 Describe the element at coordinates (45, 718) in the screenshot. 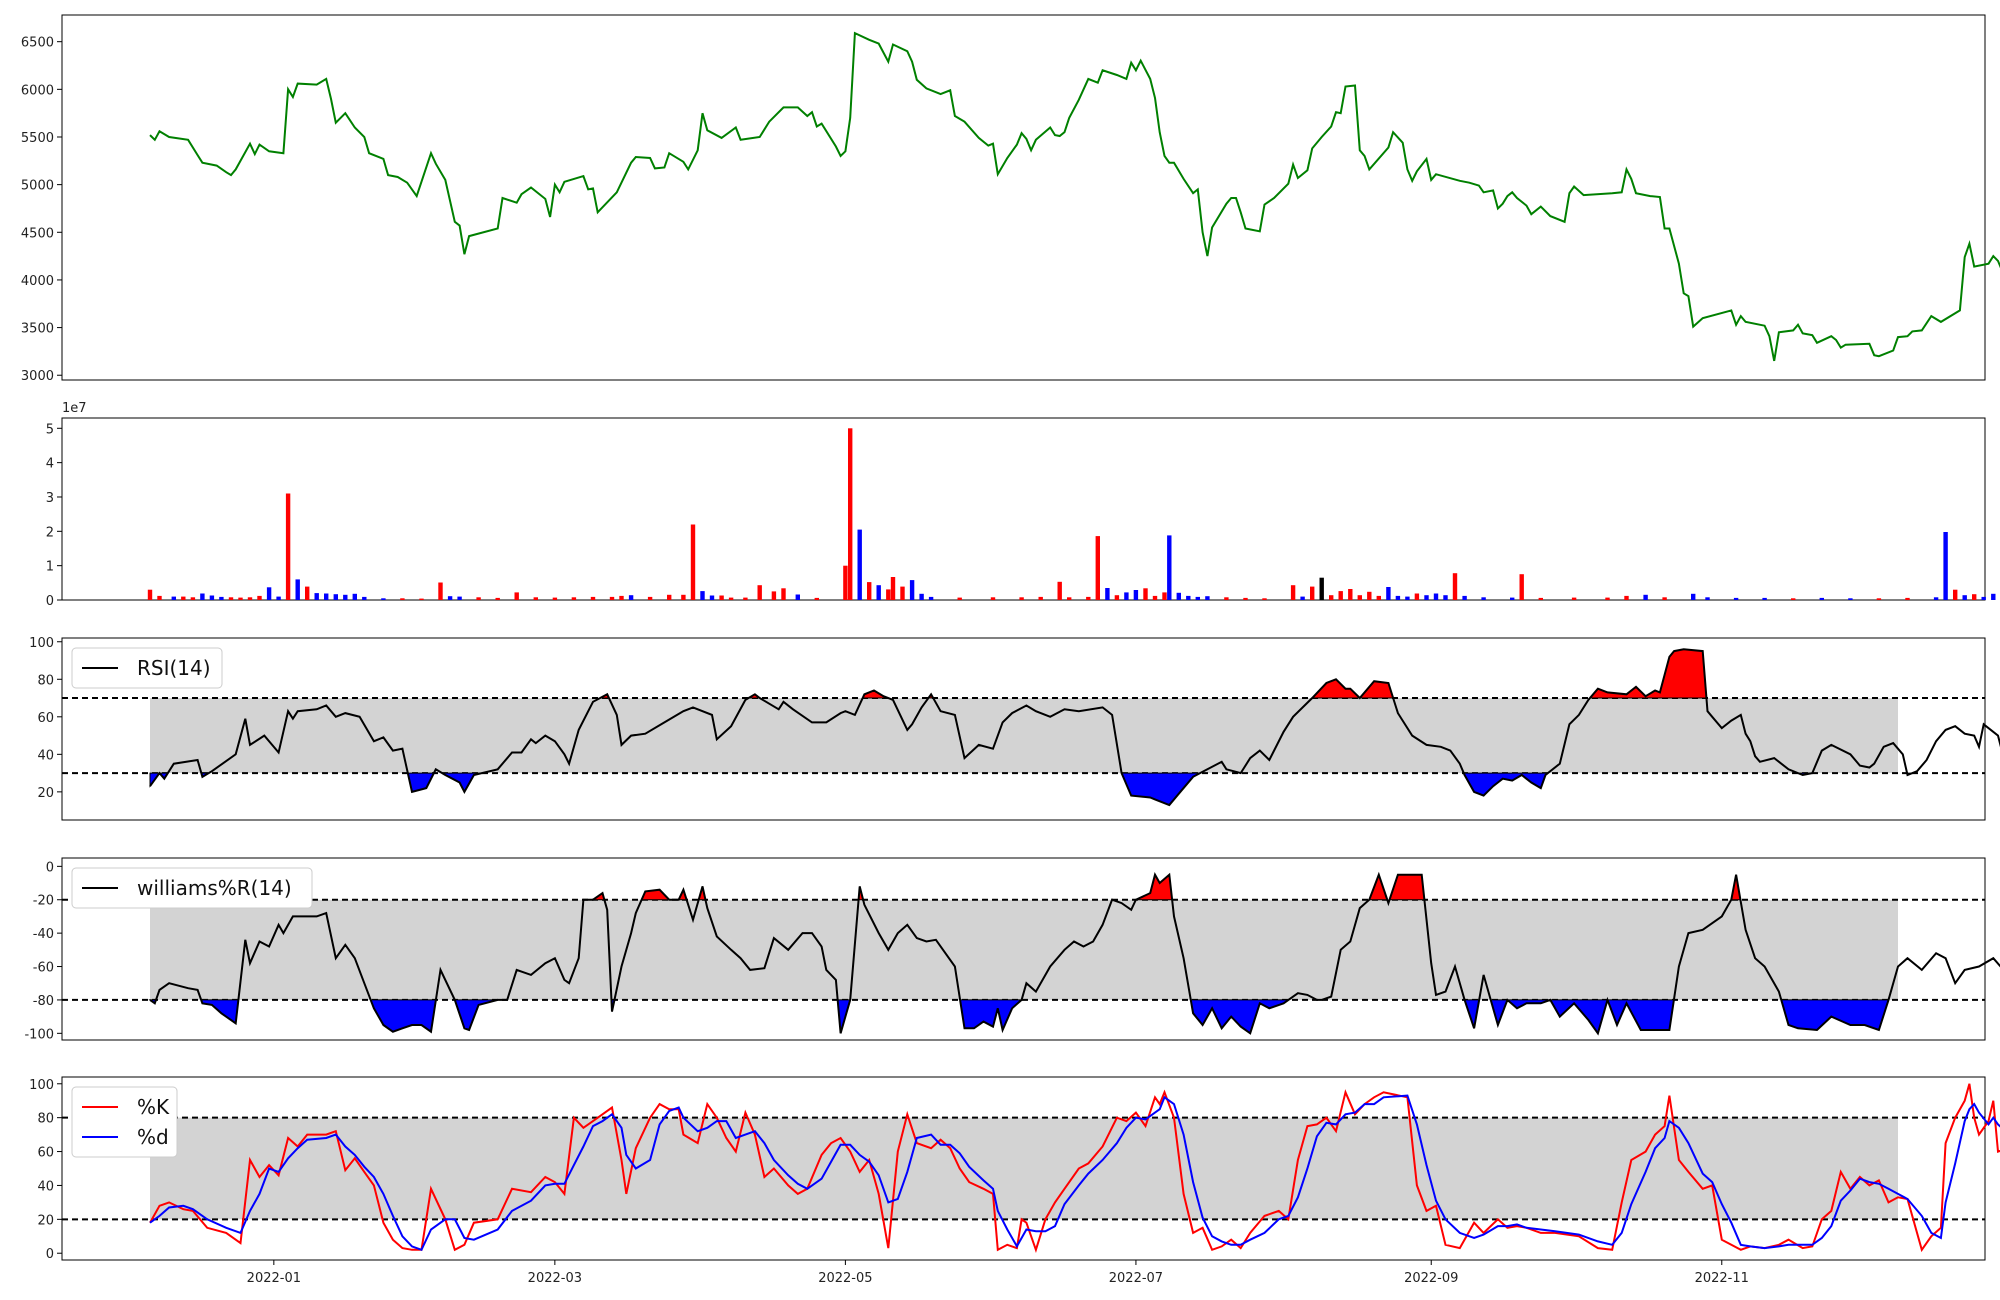

I see `y-tick-label: 60` at that location.